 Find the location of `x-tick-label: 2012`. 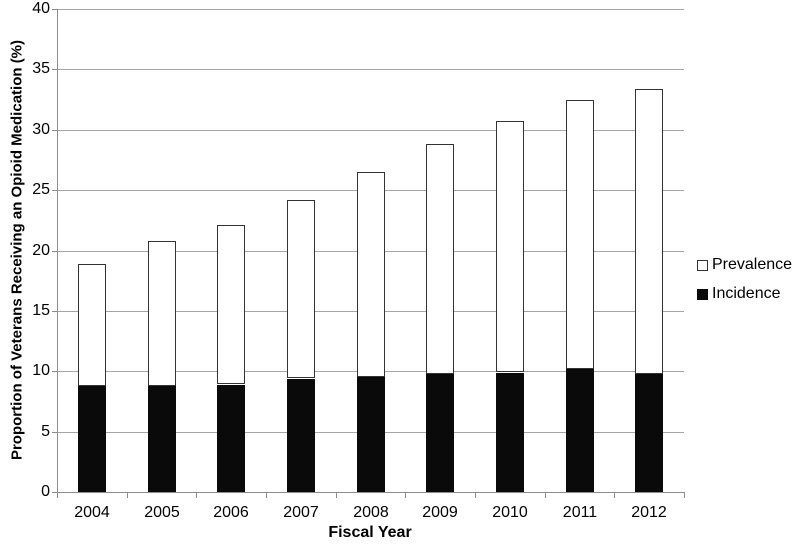

x-tick-label: 2012 is located at coordinates (649, 512).